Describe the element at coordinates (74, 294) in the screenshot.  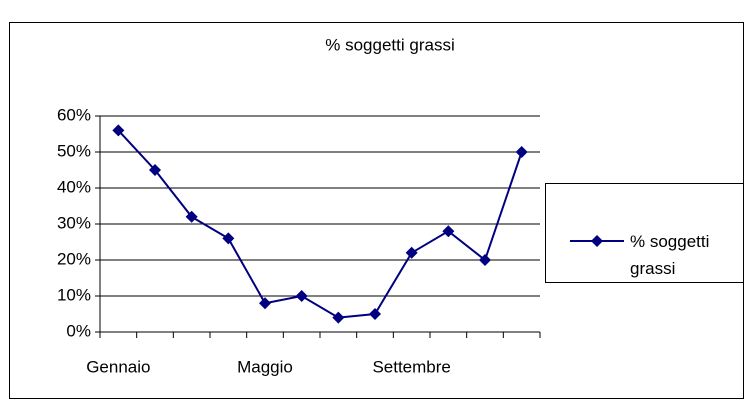
I see `y-tick-label: 10%` at that location.